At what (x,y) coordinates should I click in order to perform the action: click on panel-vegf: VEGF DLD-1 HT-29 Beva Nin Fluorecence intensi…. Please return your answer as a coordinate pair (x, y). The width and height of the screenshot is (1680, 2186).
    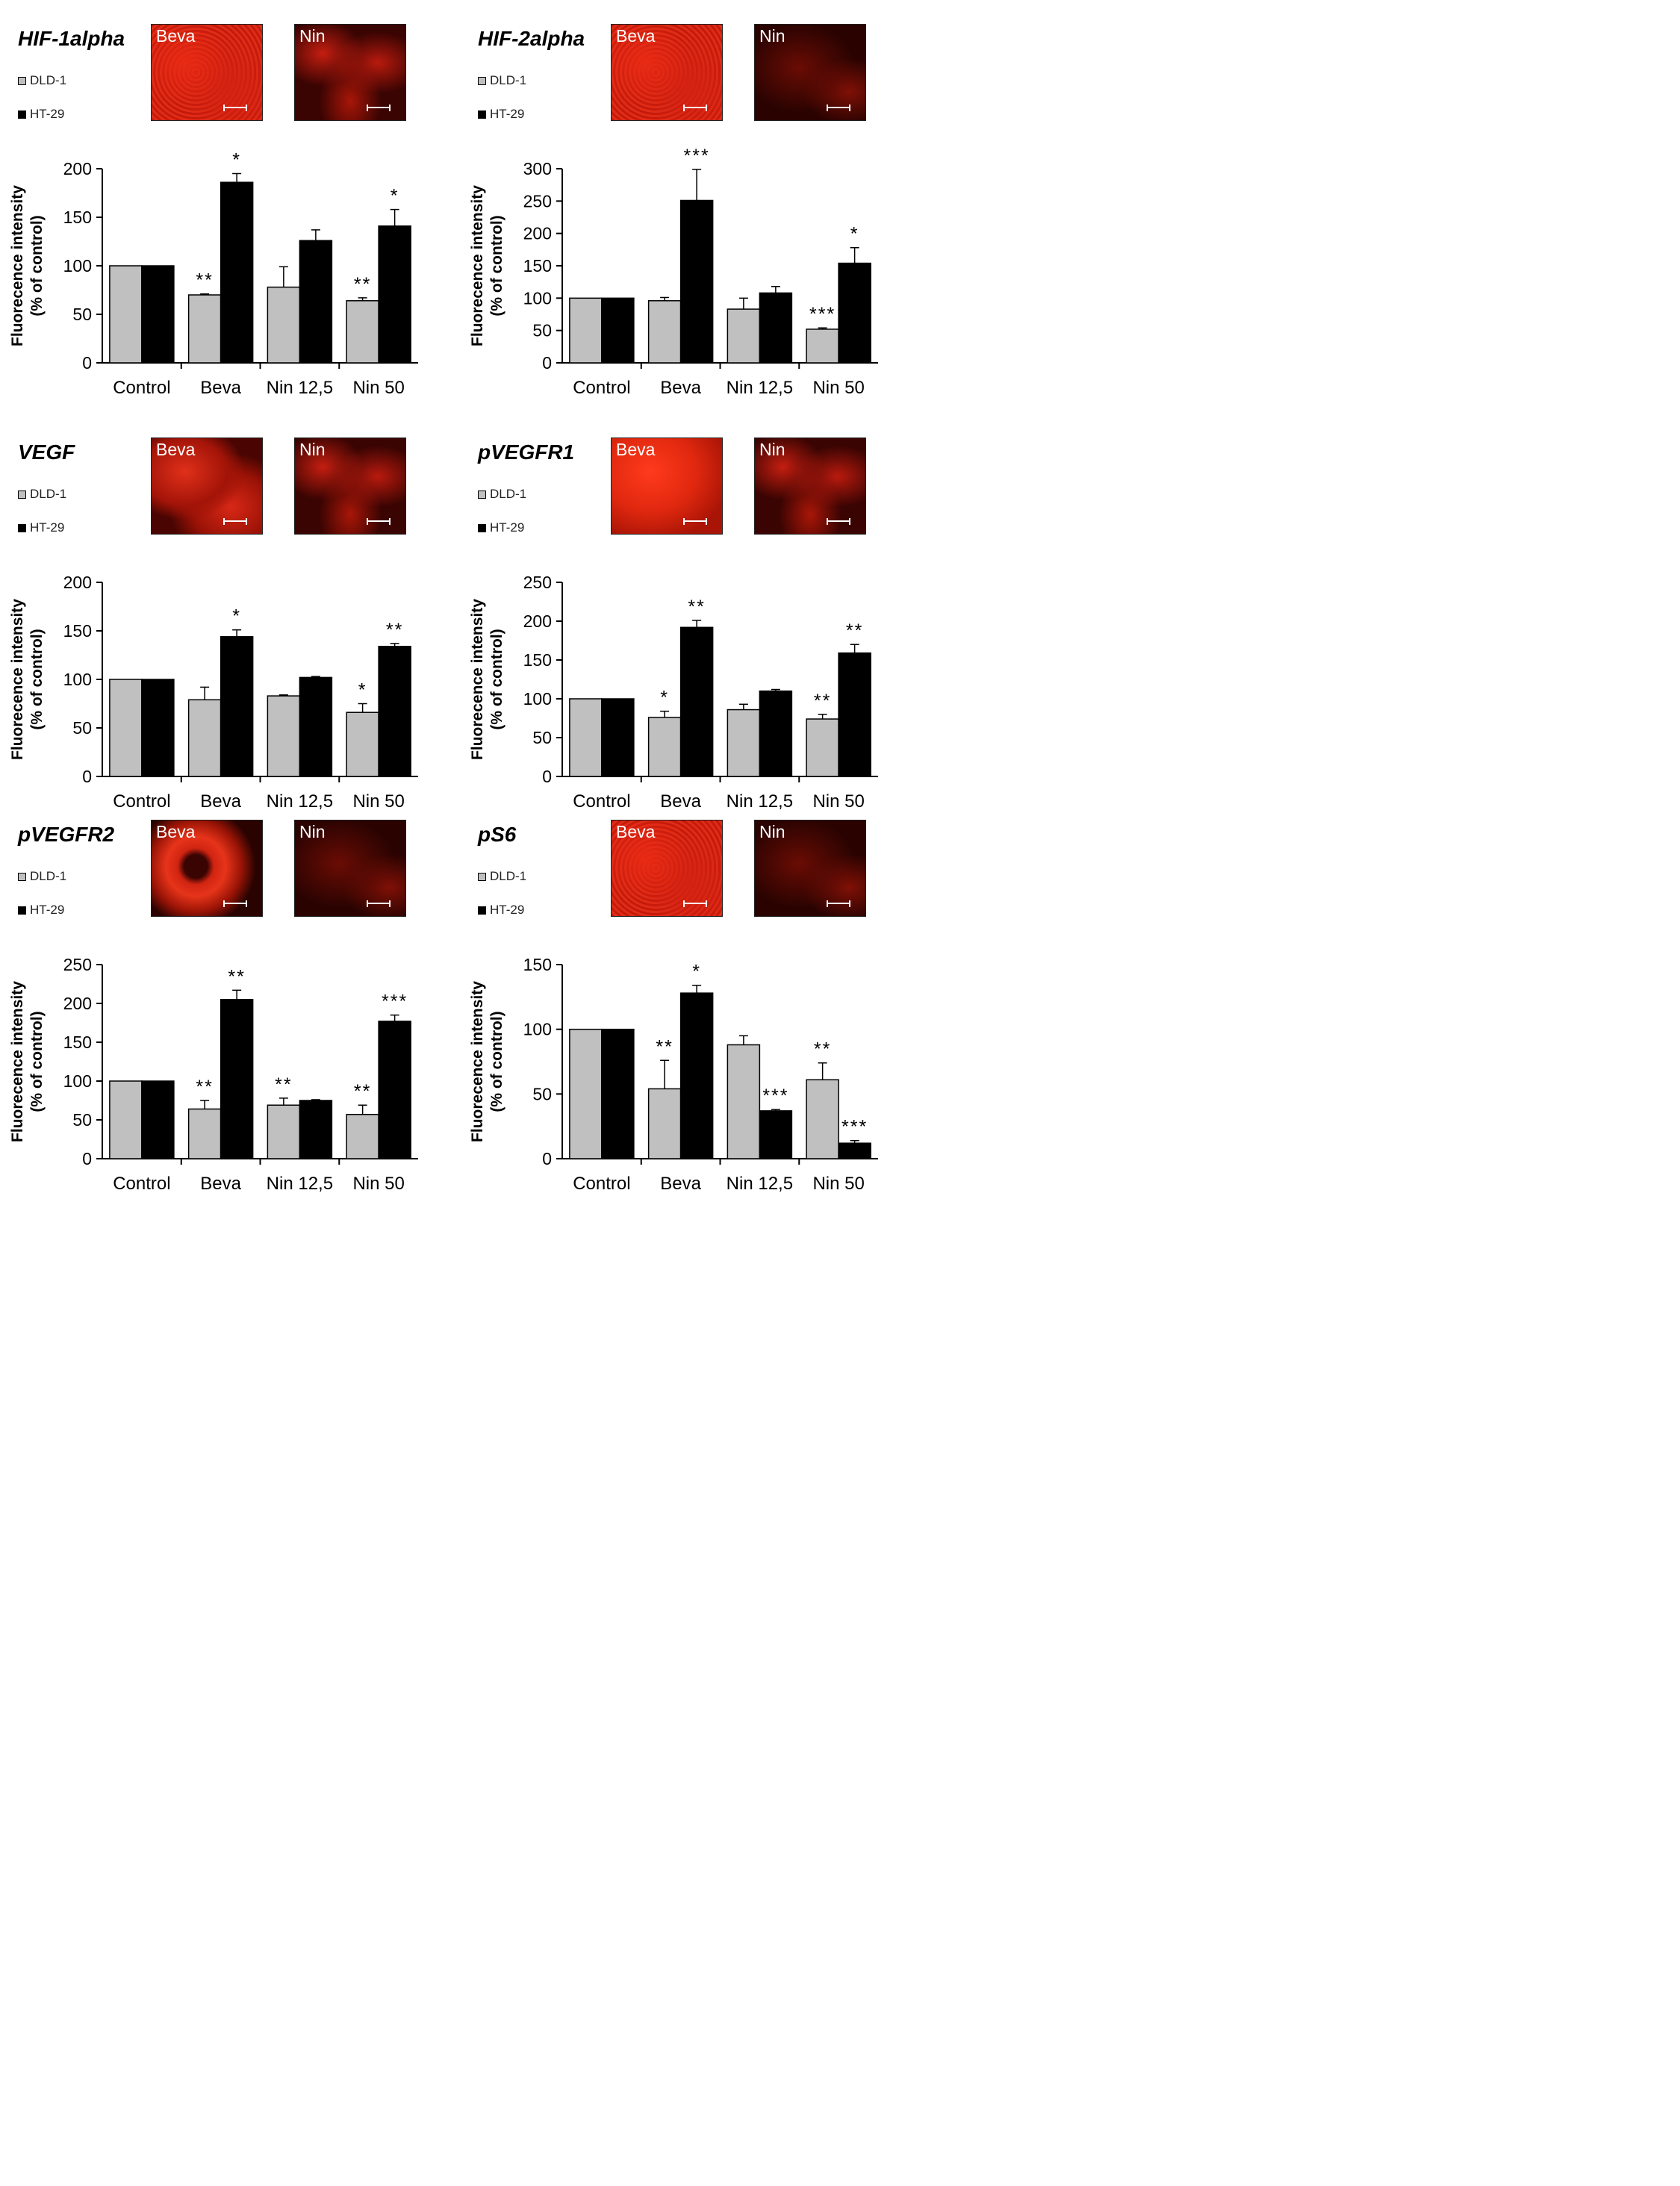
    Looking at the image, I should click on (224, 613).